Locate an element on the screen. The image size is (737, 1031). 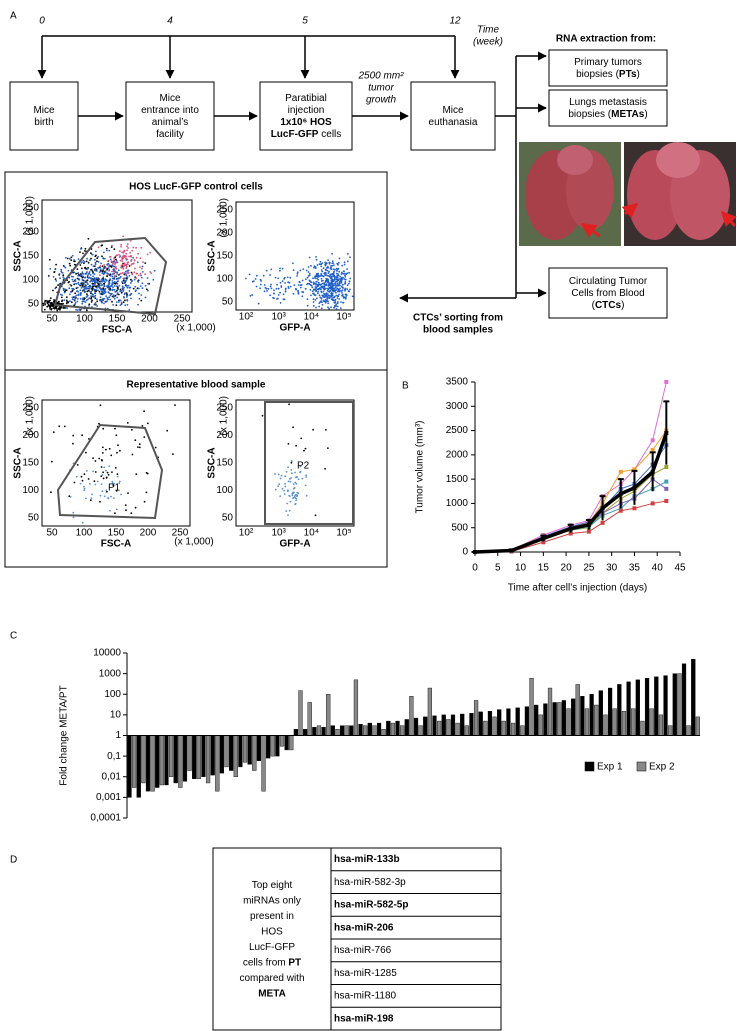
tick-label: 10³ is located at coordinates (278, 533).